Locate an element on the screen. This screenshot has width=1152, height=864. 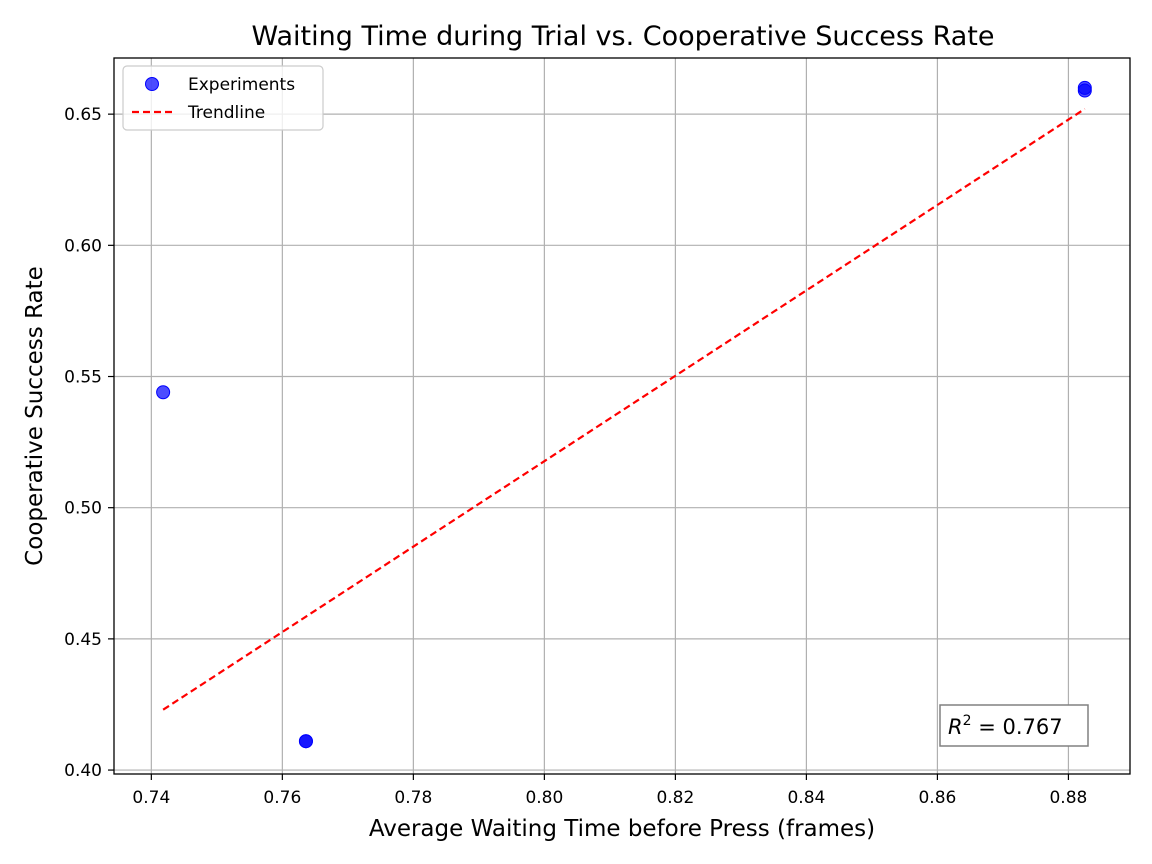
legend-box is located at coordinates (223, 98).